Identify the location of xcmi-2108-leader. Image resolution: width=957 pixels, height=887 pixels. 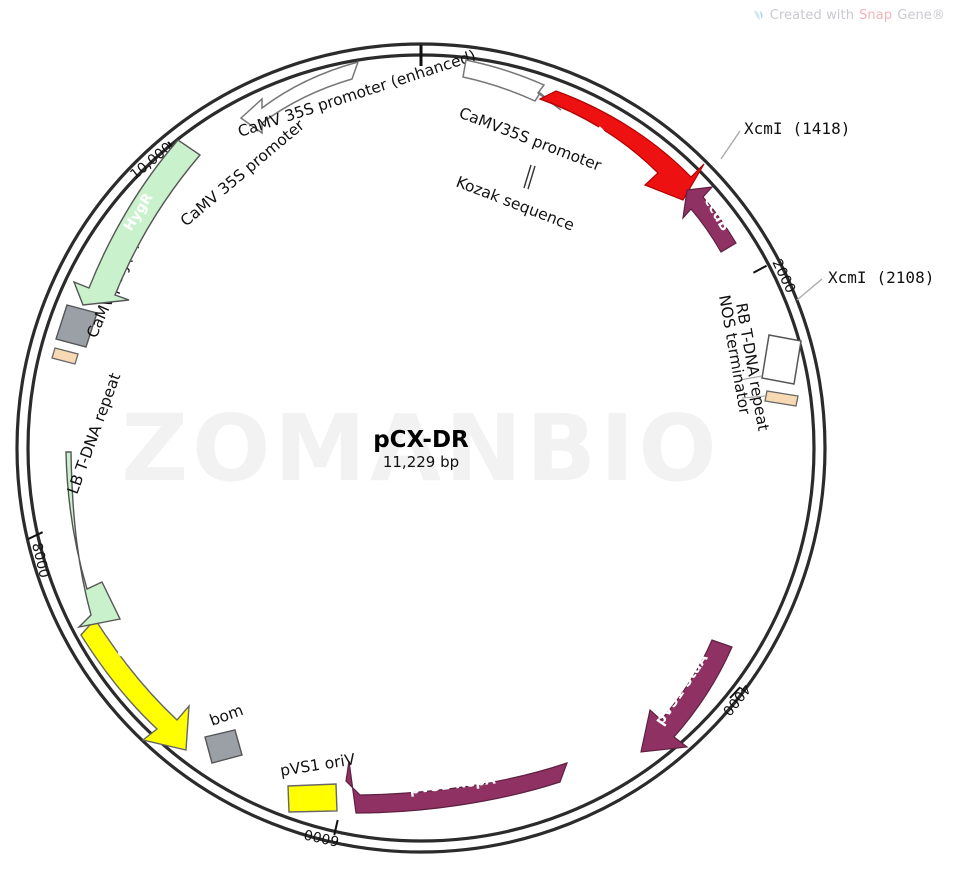
(809, 289).